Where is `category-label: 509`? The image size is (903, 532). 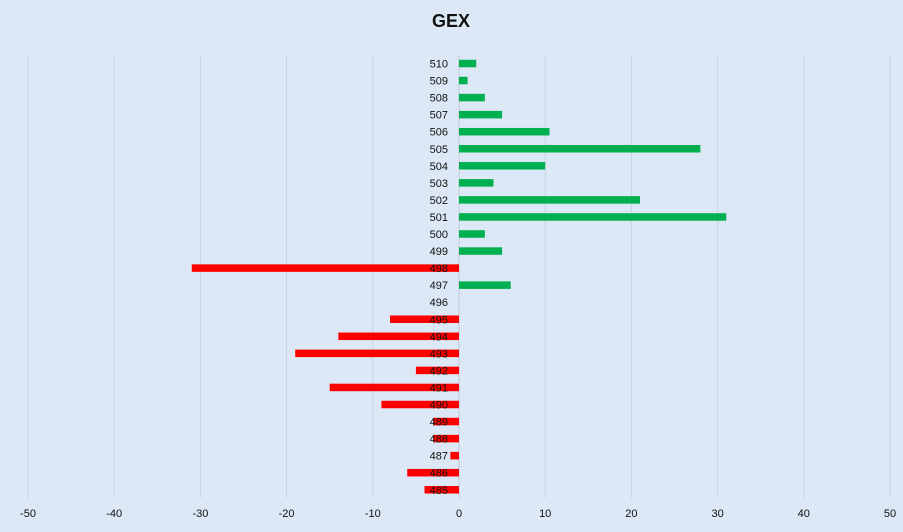 category-label: 509 is located at coordinates (439, 82).